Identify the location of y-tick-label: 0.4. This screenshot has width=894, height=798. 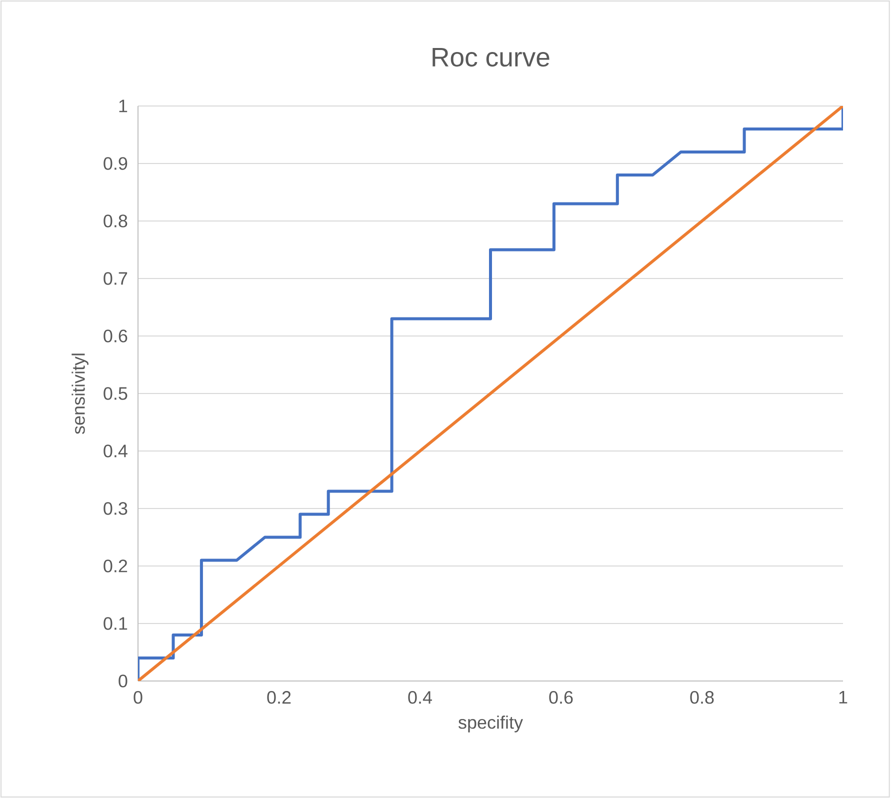
(116, 451).